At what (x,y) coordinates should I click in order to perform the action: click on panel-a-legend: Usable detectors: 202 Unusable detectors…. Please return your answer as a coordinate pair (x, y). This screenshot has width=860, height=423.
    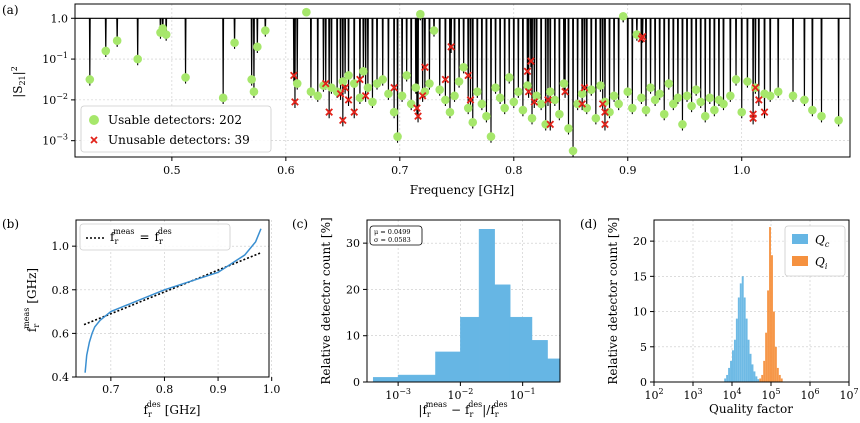
    Looking at the image, I should click on (176, 129).